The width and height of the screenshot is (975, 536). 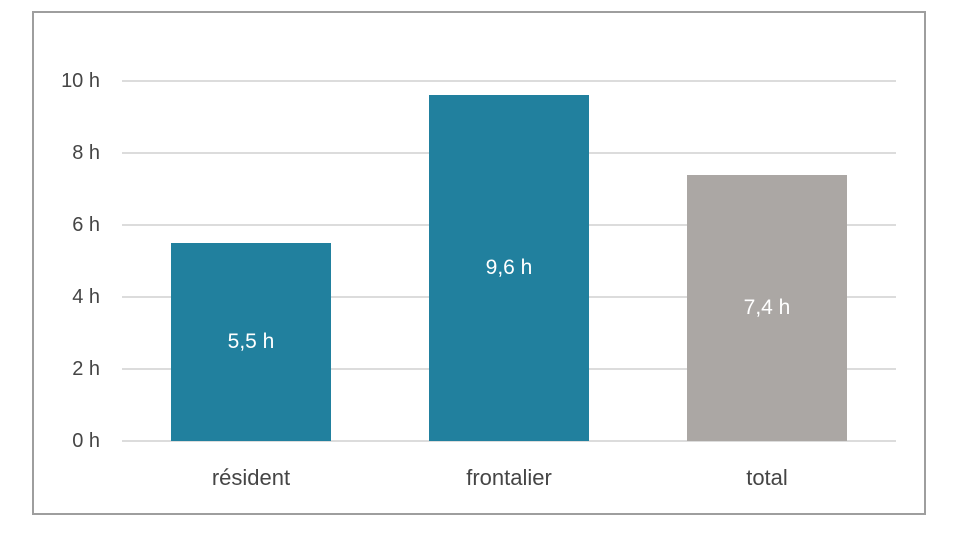 I want to click on y-tick-label: 4 h, so click(x=86, y=297).